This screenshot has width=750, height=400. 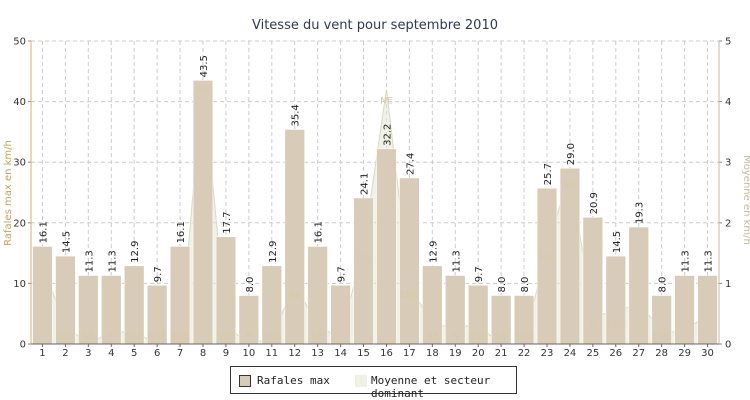 I want to click on value-label-day-2: 14.5, so click(x=66, y=242).